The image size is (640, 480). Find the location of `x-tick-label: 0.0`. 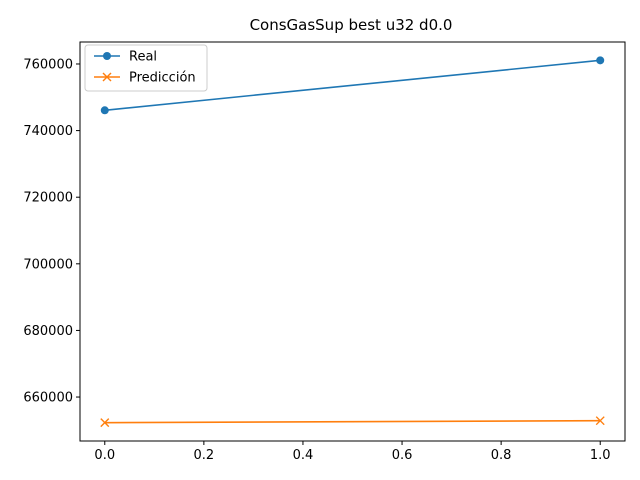

x-tick-label: 0.0 is located at coordinates (104, 455).